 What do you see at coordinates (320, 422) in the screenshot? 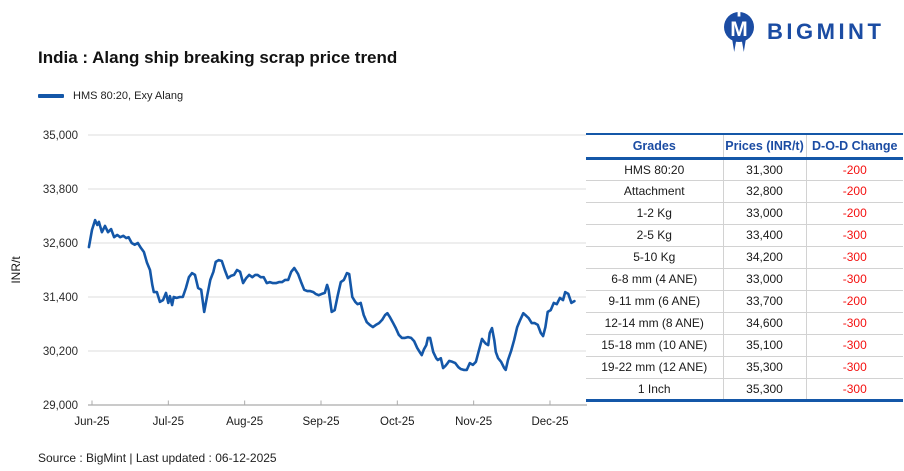
I see `x-tick-label: Sep-25` at bounding box center [320, 422].